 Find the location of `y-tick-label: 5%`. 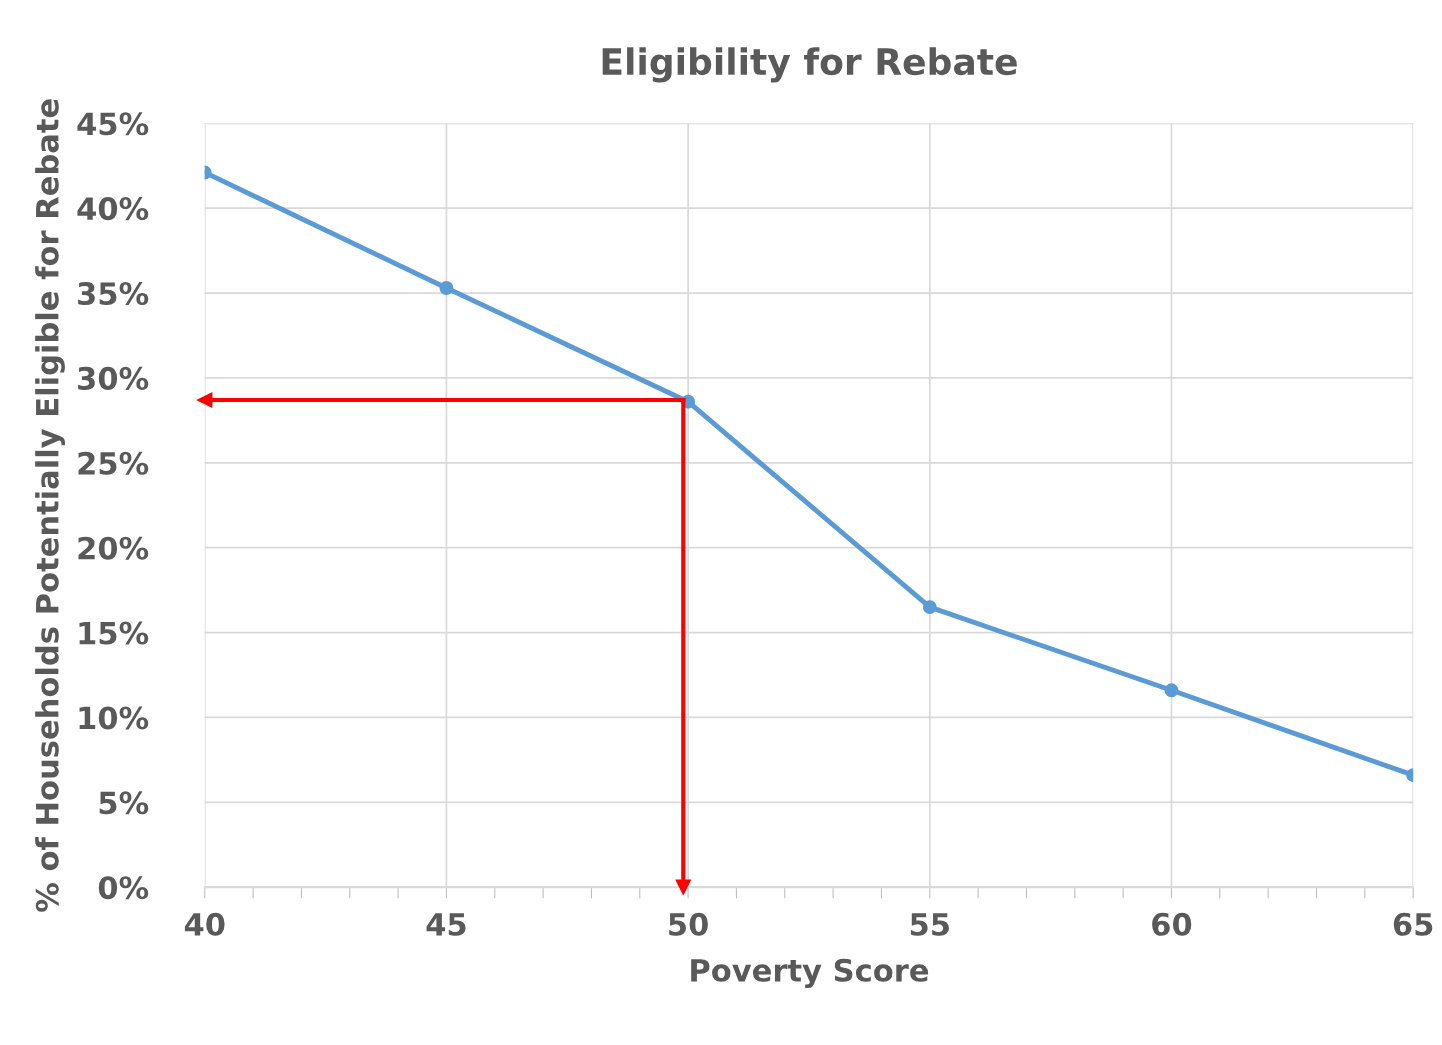

y-tick-label: 5% is located at coordinates (124, 803).